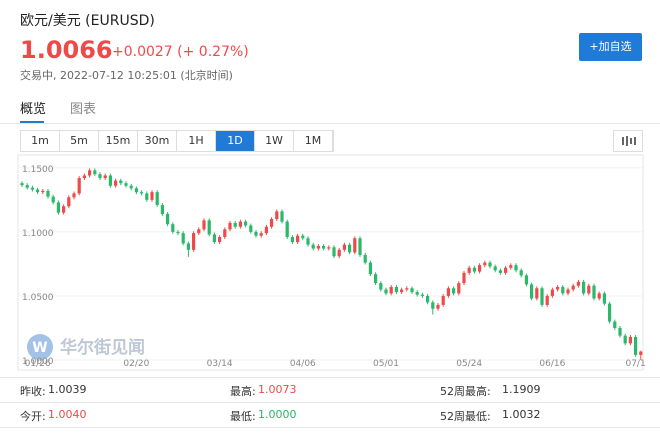 The image size is (660, 433). I want to click on tab: 图表, so click(83, 109).